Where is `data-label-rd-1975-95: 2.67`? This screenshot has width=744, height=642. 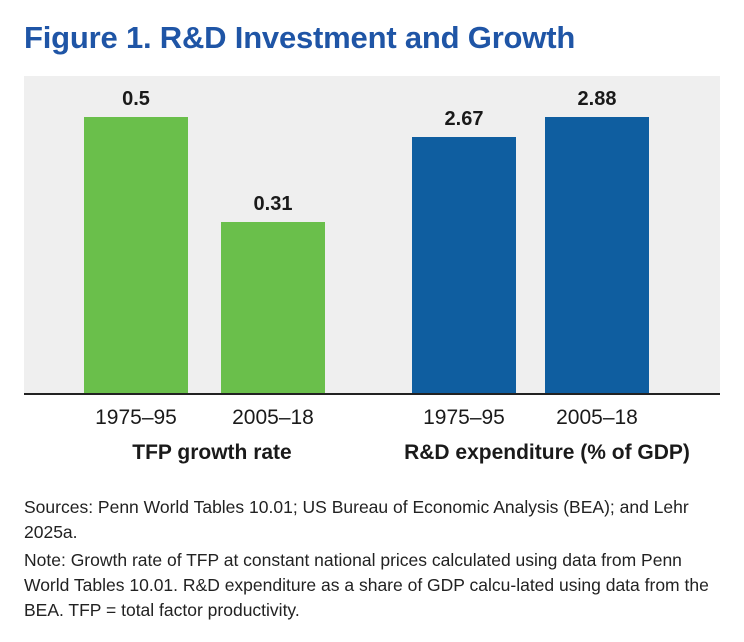
data-label-rd-1975-95: 2.67 is located at coordinates (464, 119).